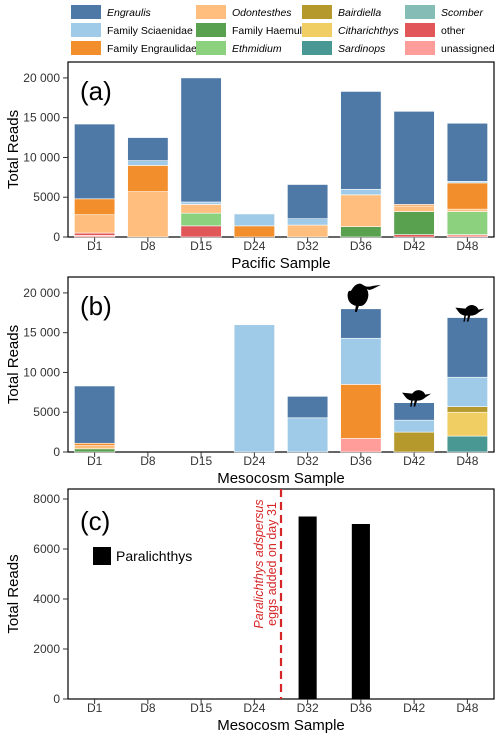  I want to click on legend-label: unassigned, so click(468, 49).